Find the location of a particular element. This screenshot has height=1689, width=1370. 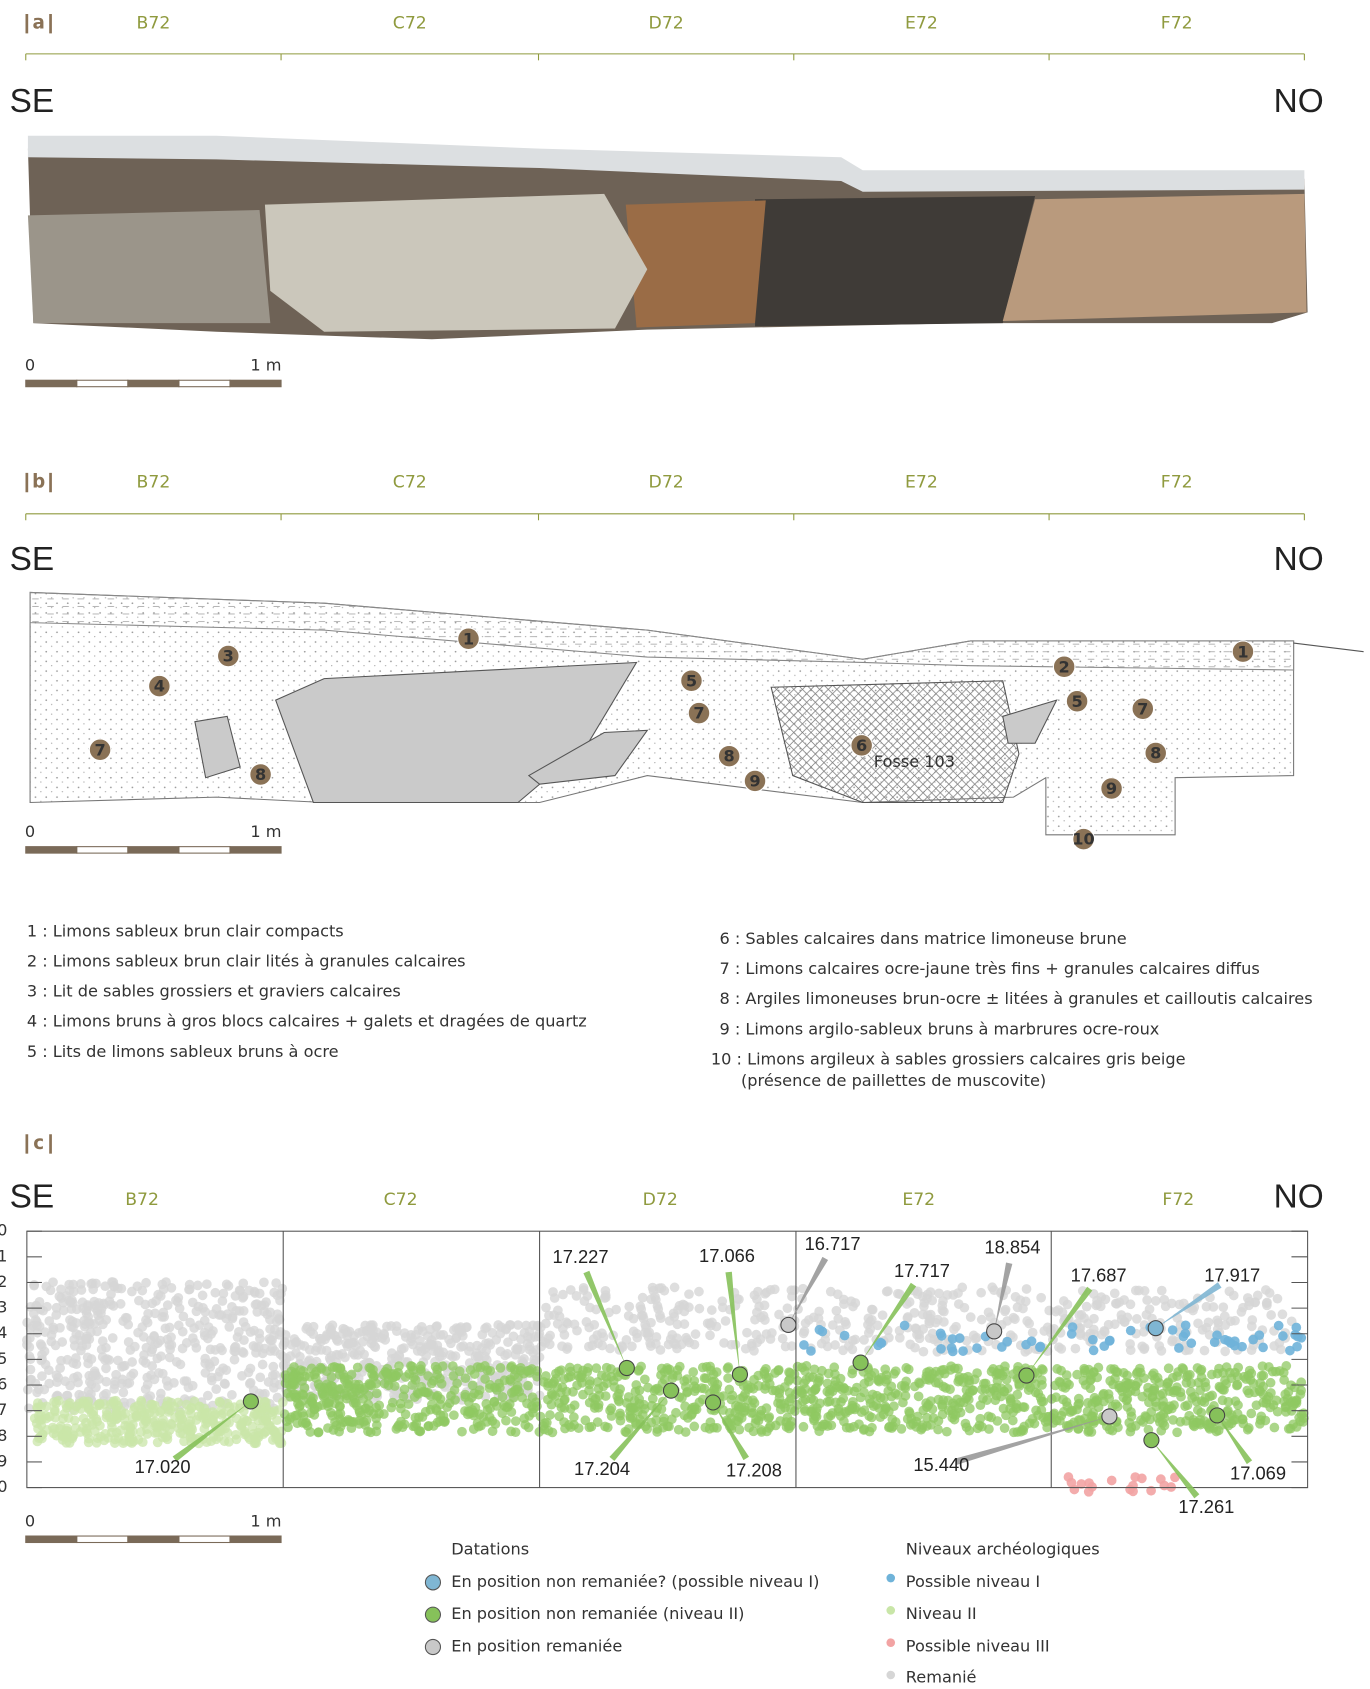

legend-title: Datations is located at coordinates (490, 1549).